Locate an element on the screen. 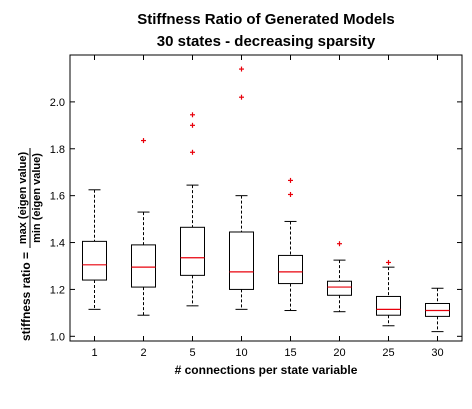  y-tick-label: 1.0 is located at coordinates (57, 337).